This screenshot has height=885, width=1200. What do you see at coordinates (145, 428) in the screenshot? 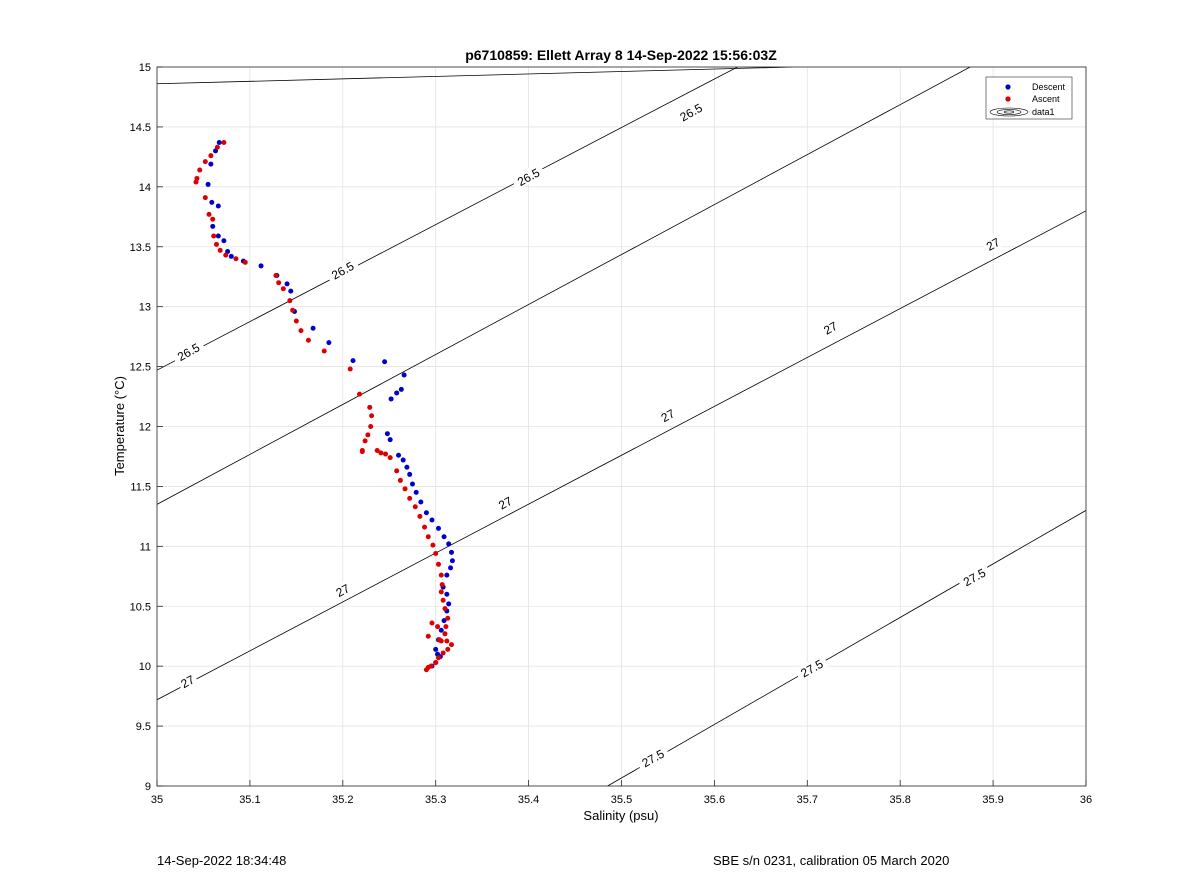
I see `y-tick-label: 12` at bounding box center [145, 428].